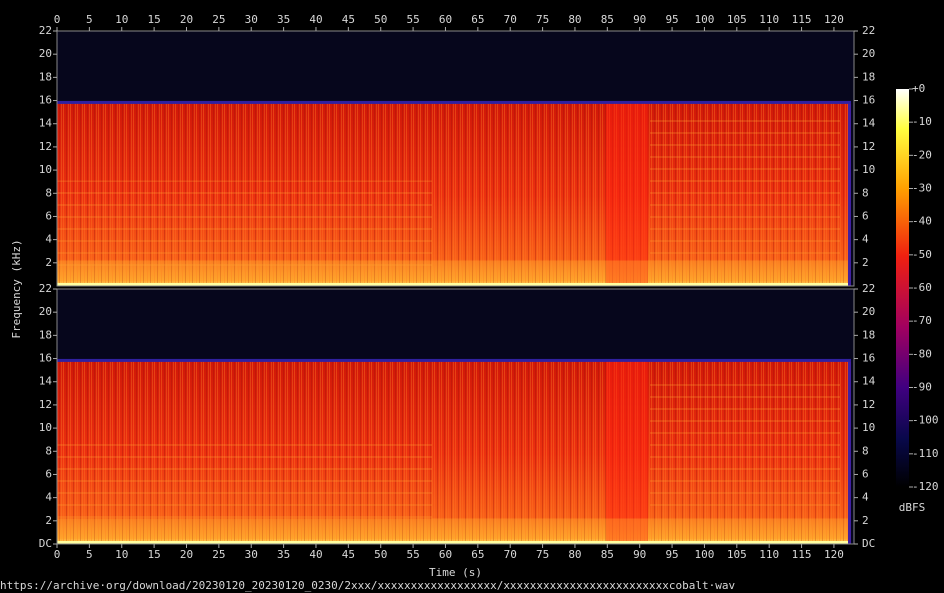  What do you see at coordinates (925, 486) in the screenshot?
I see `colorbar-tick-label: -120` at bounding box center [925, 486].